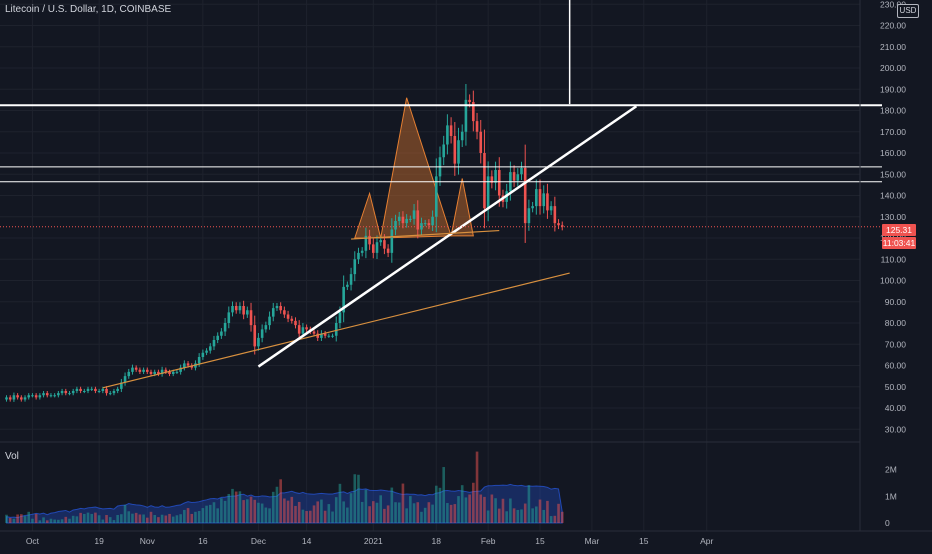 This screenshot has width=932, height=554. What do you see at coordinates (896, 323) in the screenshot?
I see `price-tick-label: 80.00` at bounding box center [896, 323].